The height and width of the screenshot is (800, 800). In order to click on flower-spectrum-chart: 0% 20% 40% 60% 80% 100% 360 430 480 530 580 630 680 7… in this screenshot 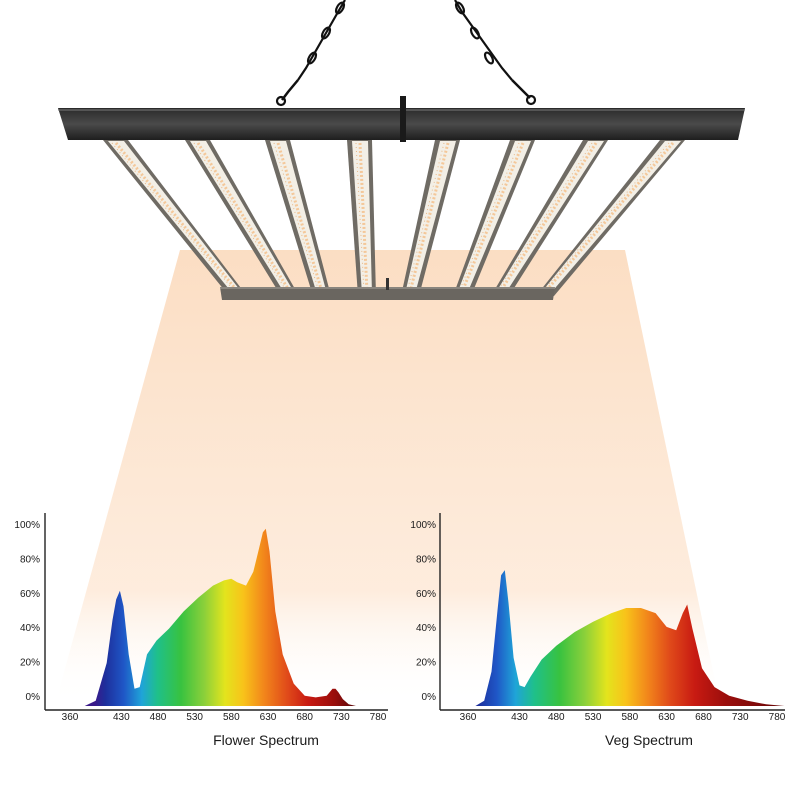, I will do `click(201, 618)`.